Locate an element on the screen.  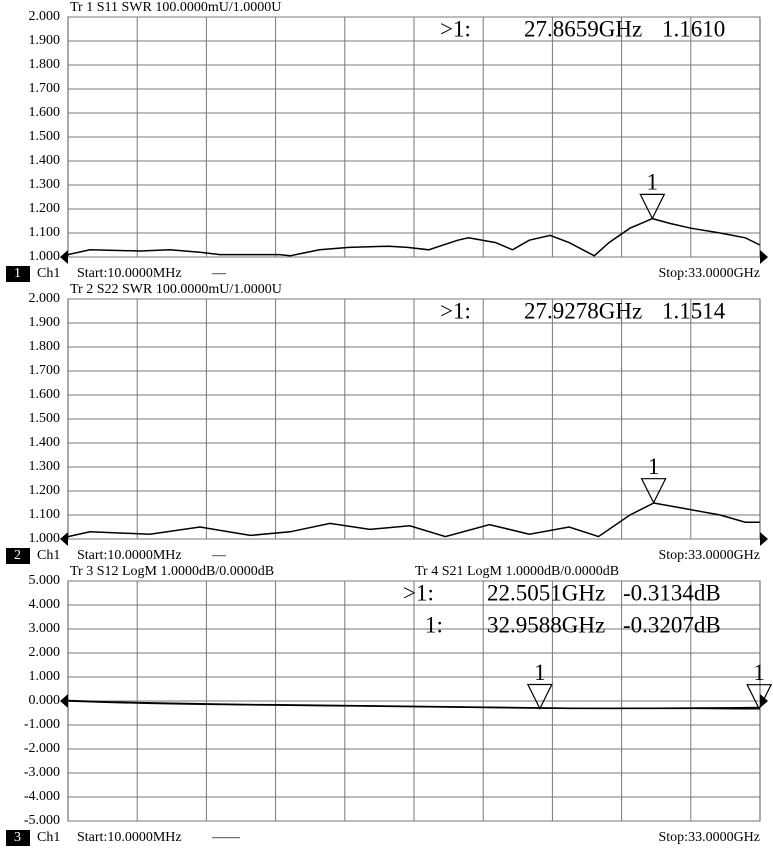
marker-readout-x: 27.9278GHz is located at coordinates (583, 310).